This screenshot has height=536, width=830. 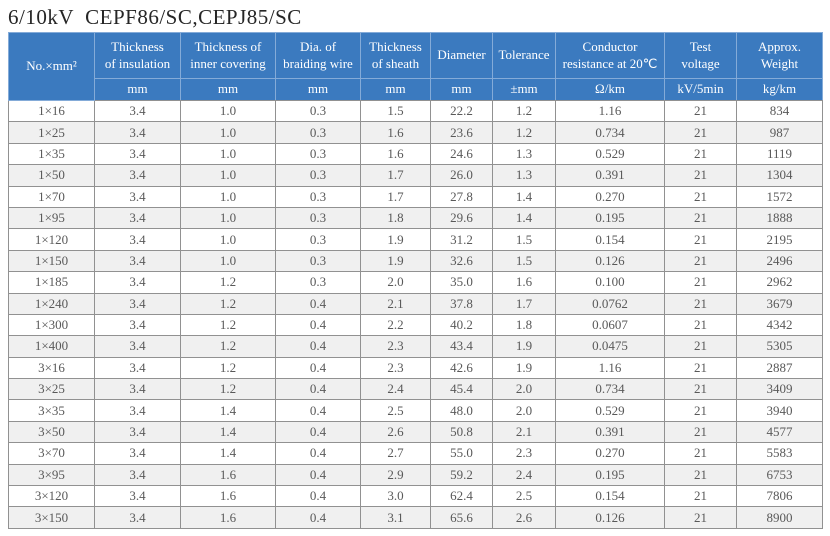 What do you see at coordinates (395, 517) in the screenshot?
I see `table-cell: 3.1` at bounding box center [395, 517].